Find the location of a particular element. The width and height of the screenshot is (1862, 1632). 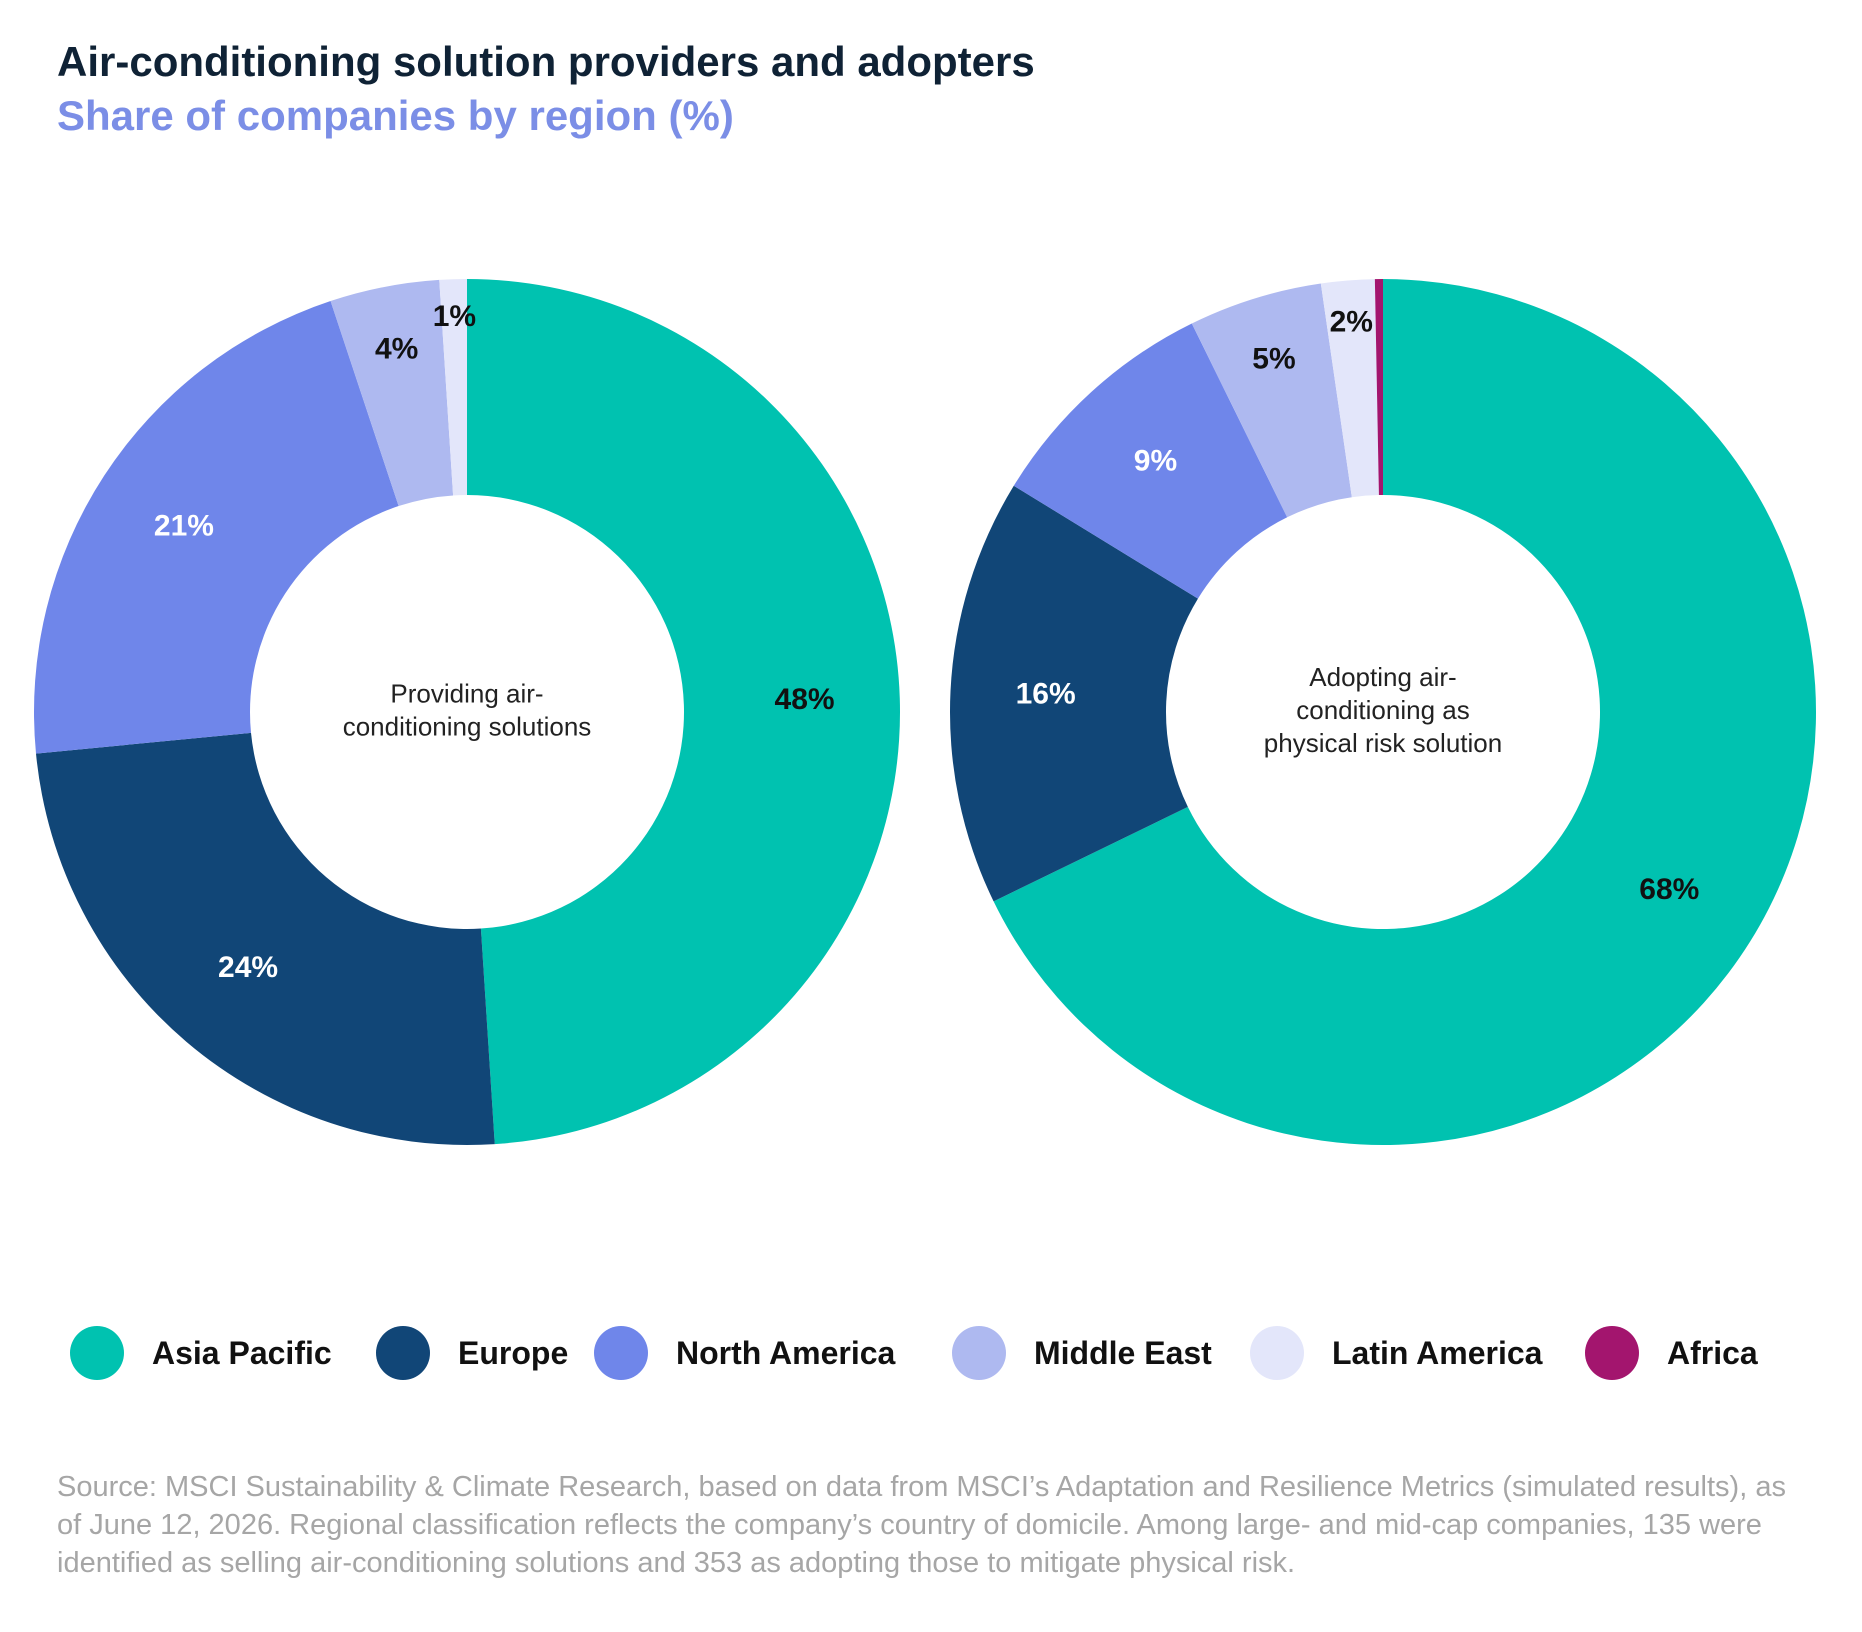

slice-label: 21% is located at coordinates (184, 526).